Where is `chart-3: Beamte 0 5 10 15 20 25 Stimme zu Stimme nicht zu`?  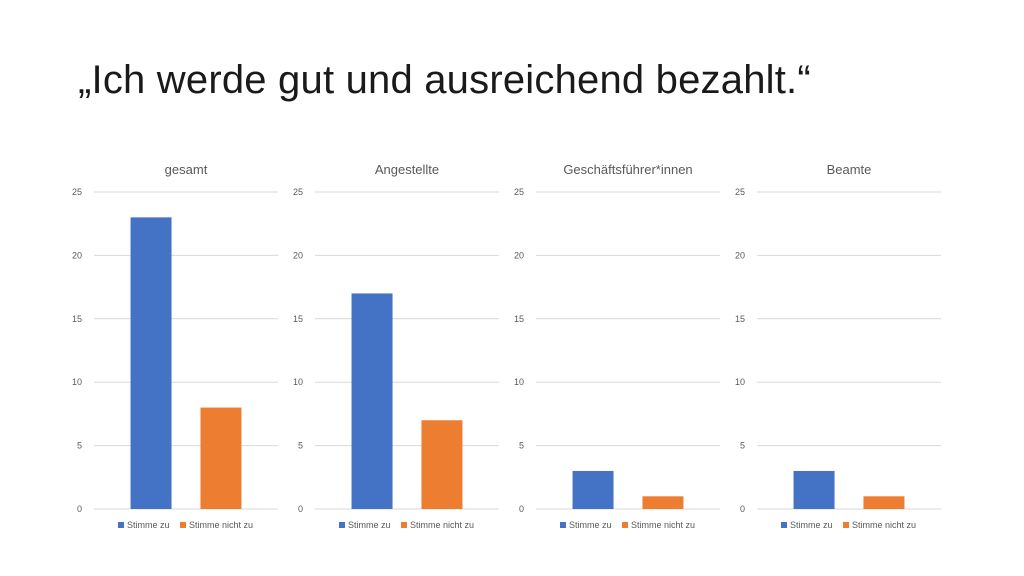
chart-3: Beamte 0 5 10 15 20 25 Stimme zu Stimme nicht zu is located at coordinates (838, 346).